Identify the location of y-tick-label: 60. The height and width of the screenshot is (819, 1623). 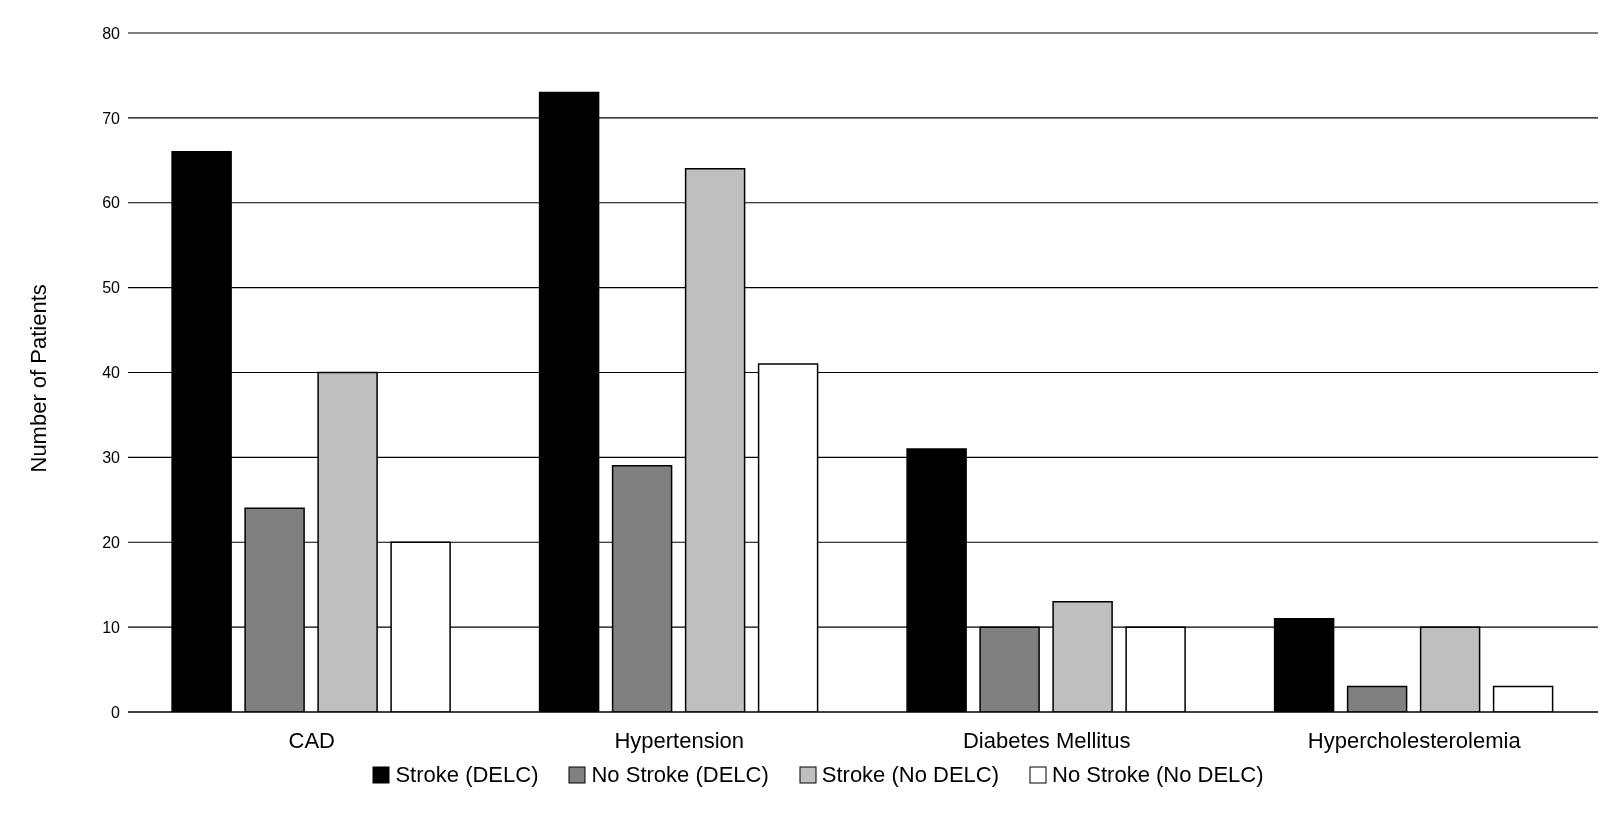
(111, 203).